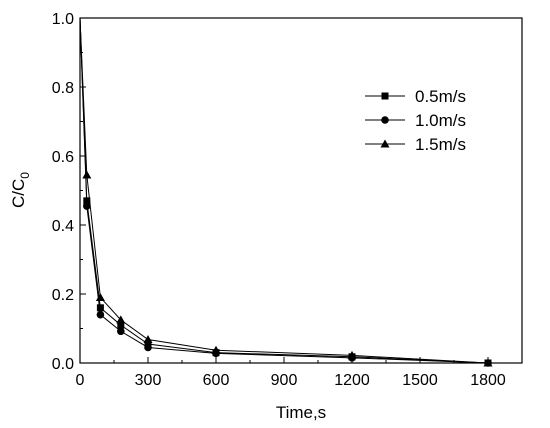 The height and width of the screenshot is (428, 550). Describe the element at coordinates (301, 412) in the screenshot. I see `x-axis-title: Time,s` at that location.